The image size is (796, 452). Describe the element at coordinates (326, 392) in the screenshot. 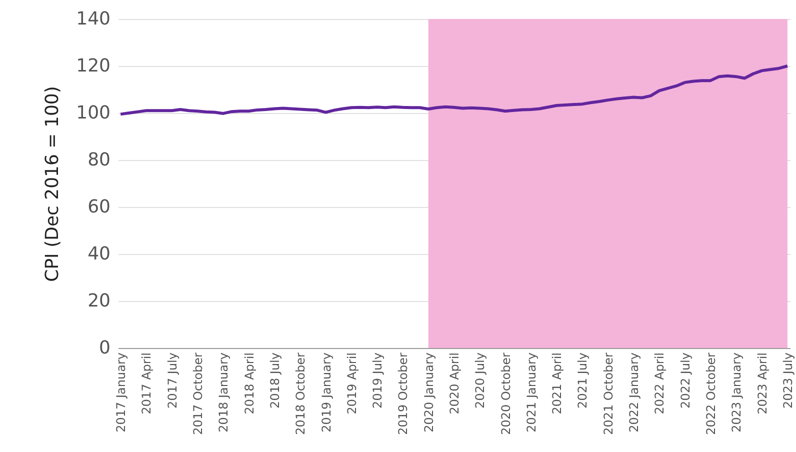

I see `x-tick-label: 2019 January` at that location.